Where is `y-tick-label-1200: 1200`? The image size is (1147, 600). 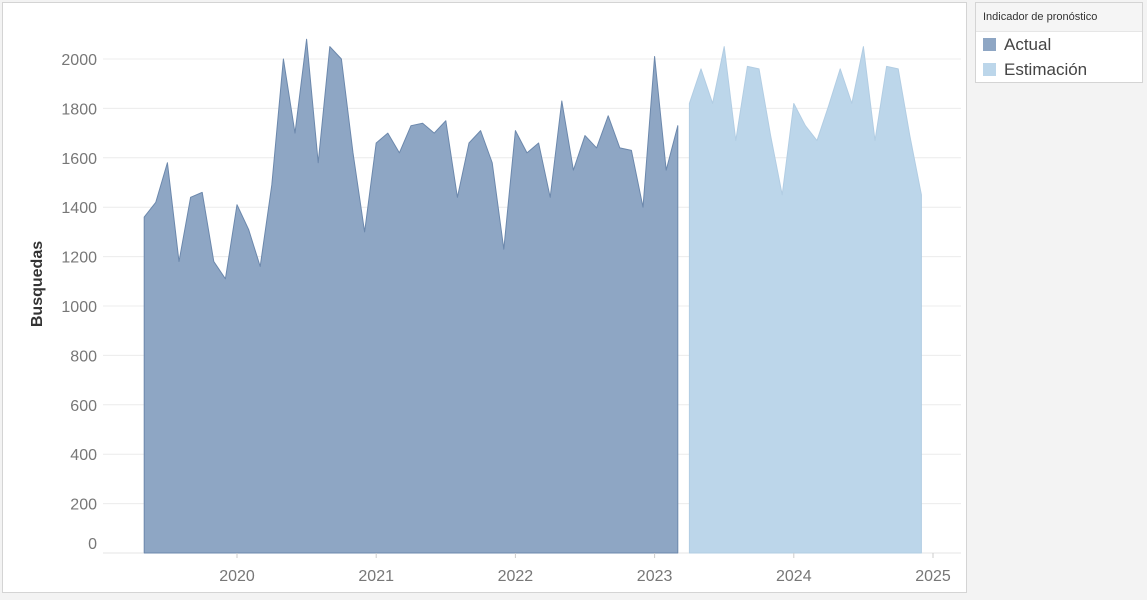
y-tick-label-1200: 1200 is located at coordinates (79, 258).